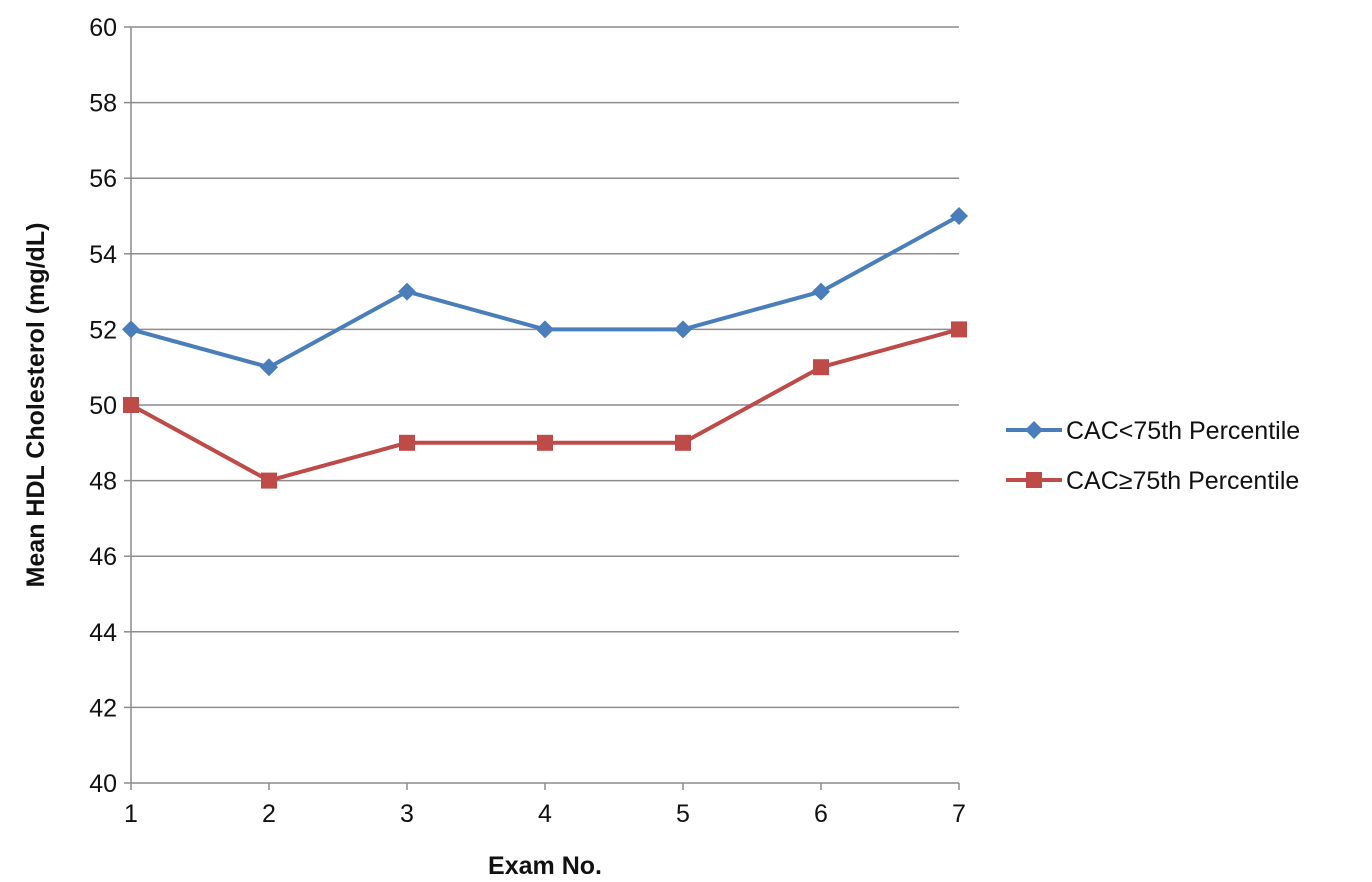  What do you see at coordinates (103, 633) in the screenshot?
I see `y-tick-label: 44` at bounding box center [103, 633].